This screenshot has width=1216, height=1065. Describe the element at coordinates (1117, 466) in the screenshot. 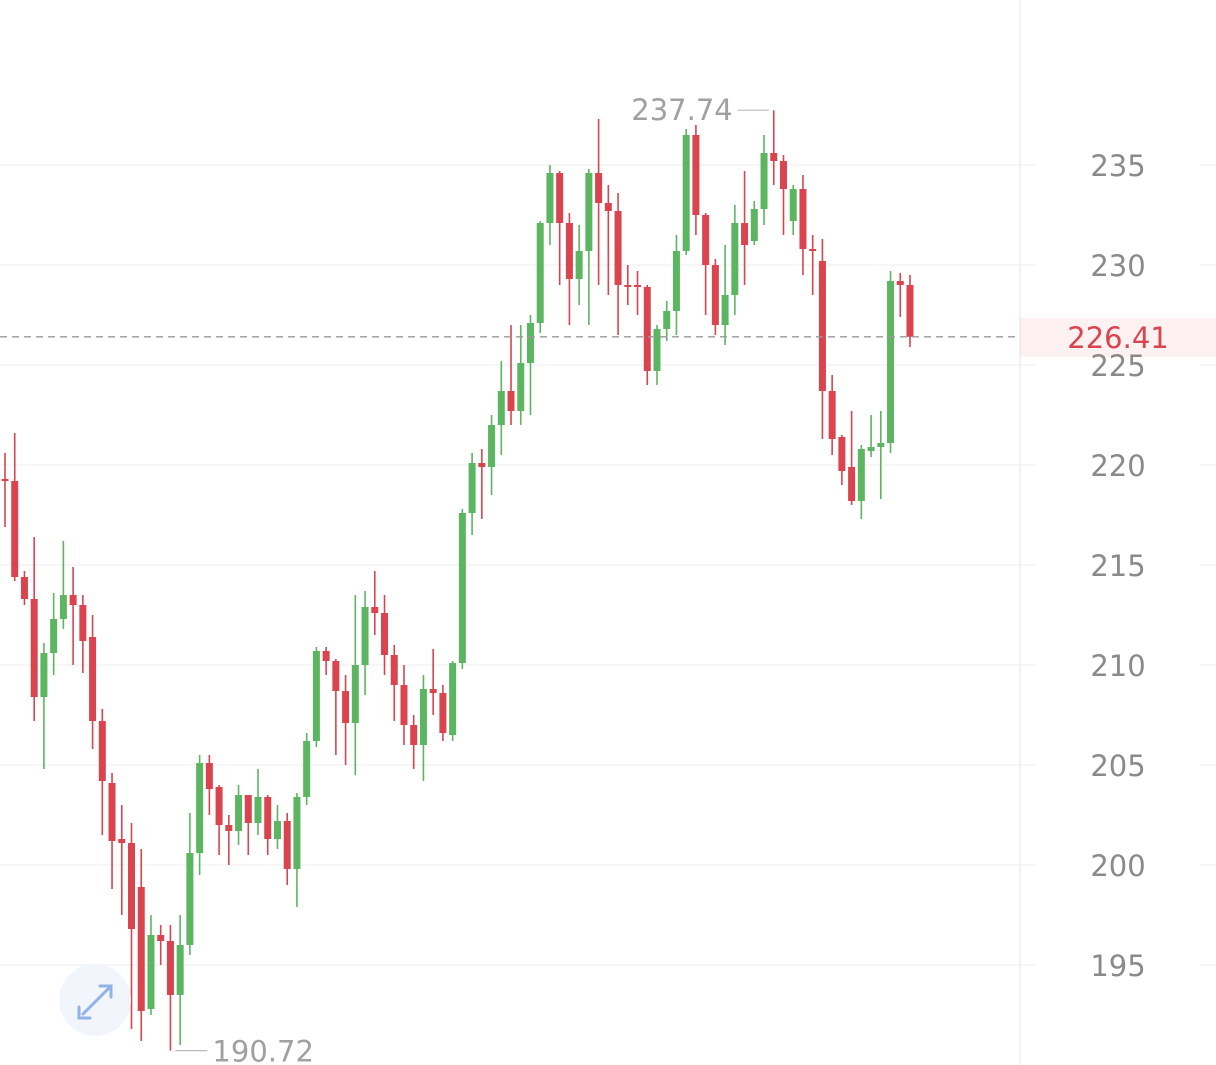

I see `y-tick-label: 220` at that location.